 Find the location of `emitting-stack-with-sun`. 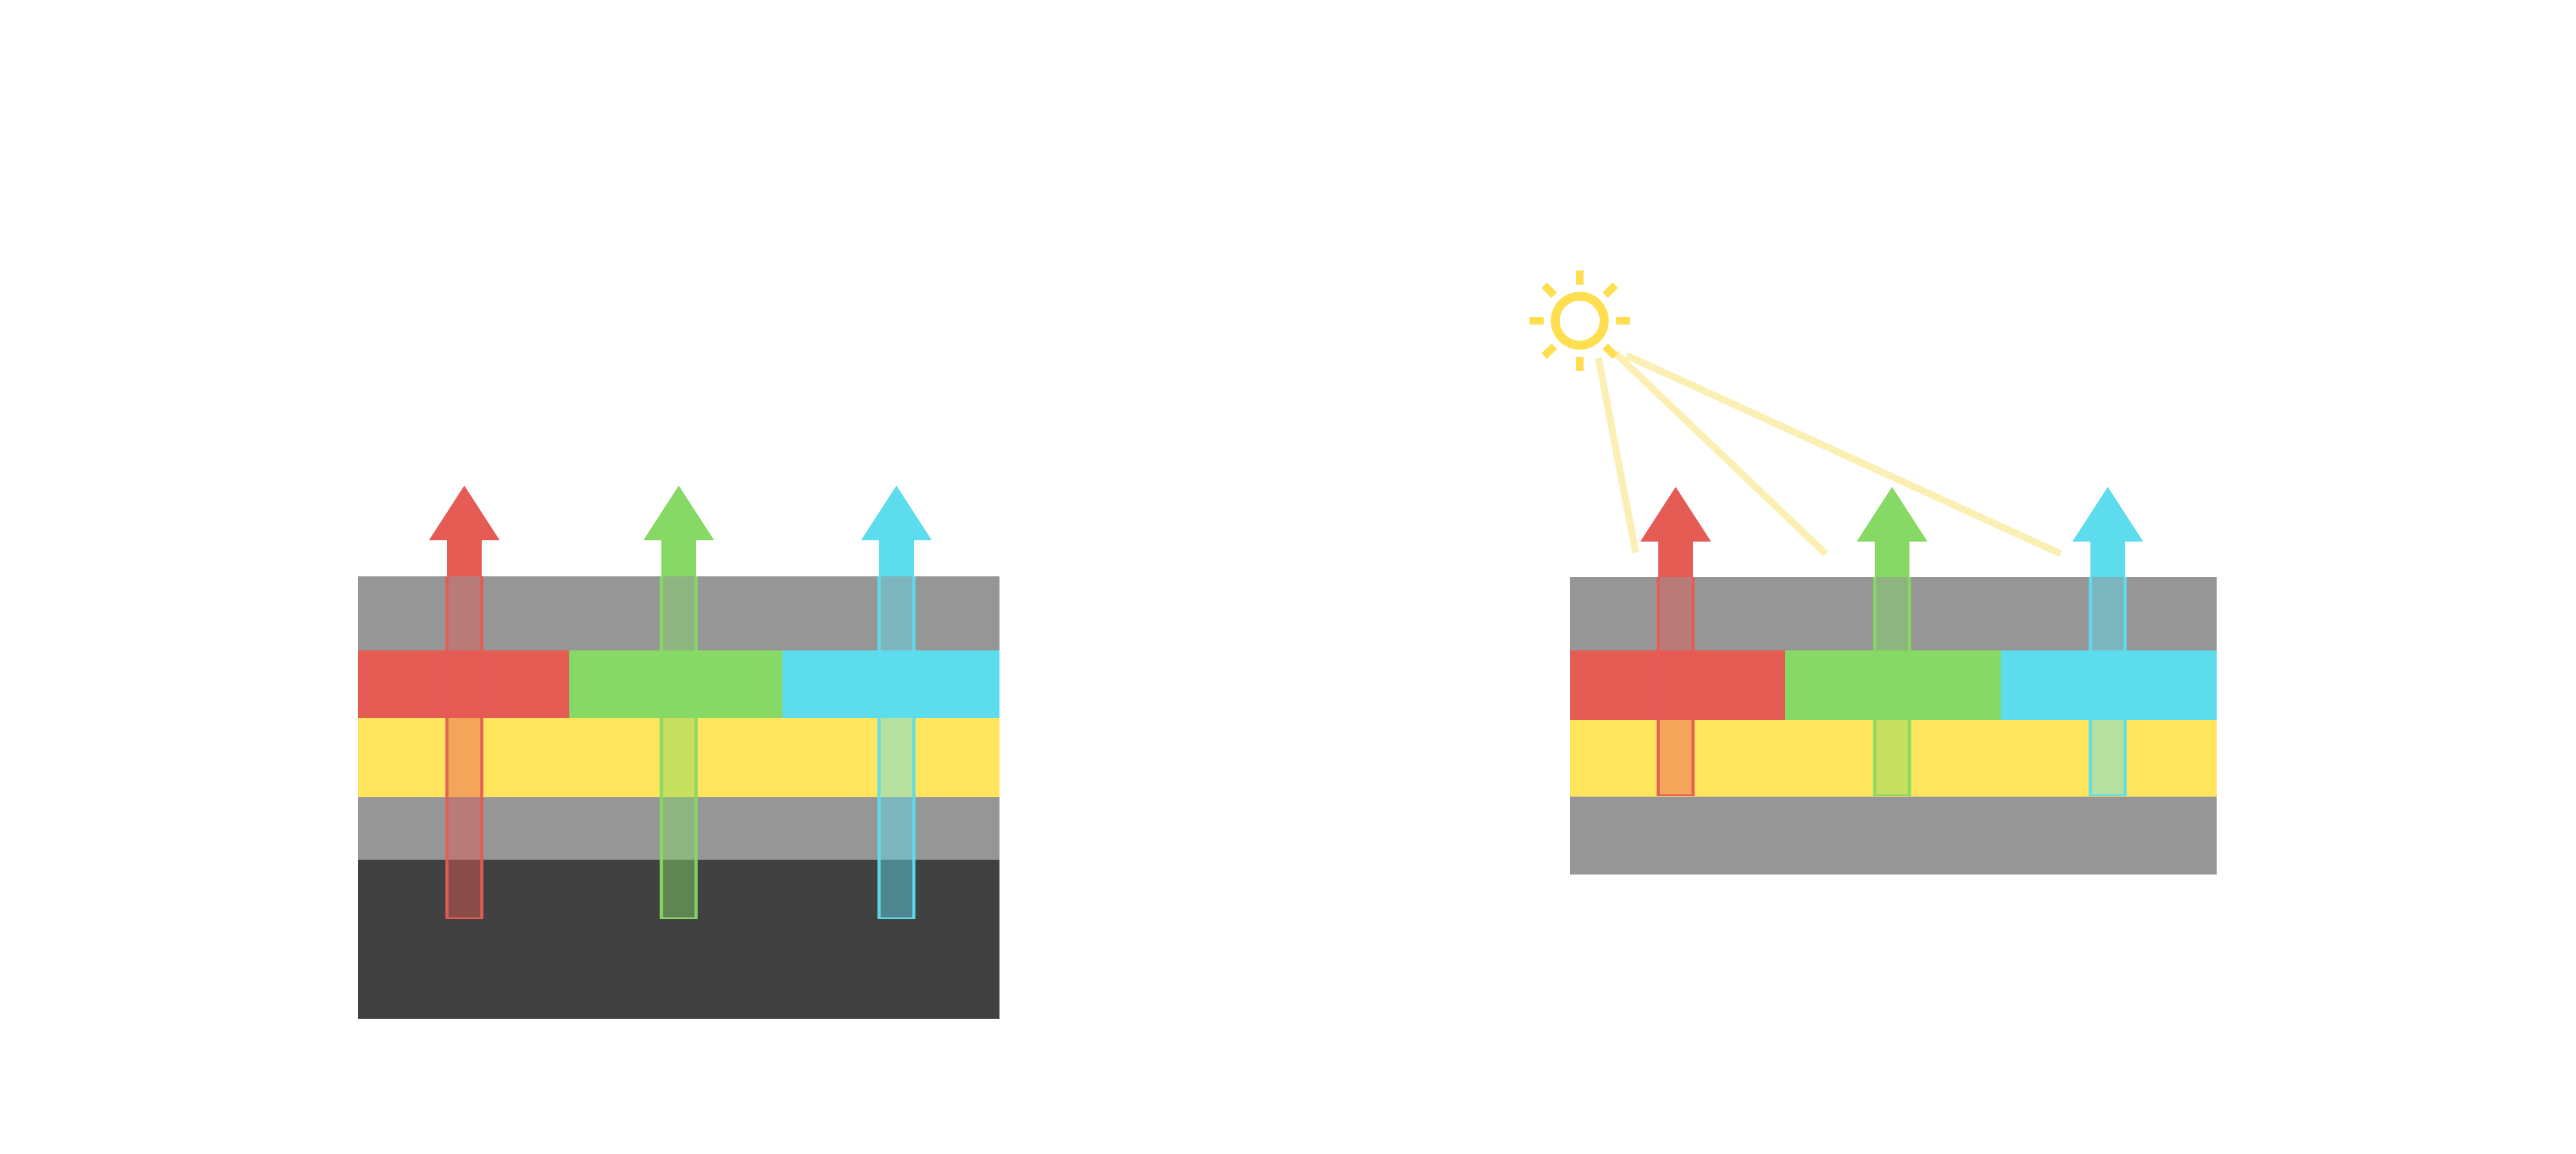

emitting-stack-with-sun is located at coordinates (1874, 572).